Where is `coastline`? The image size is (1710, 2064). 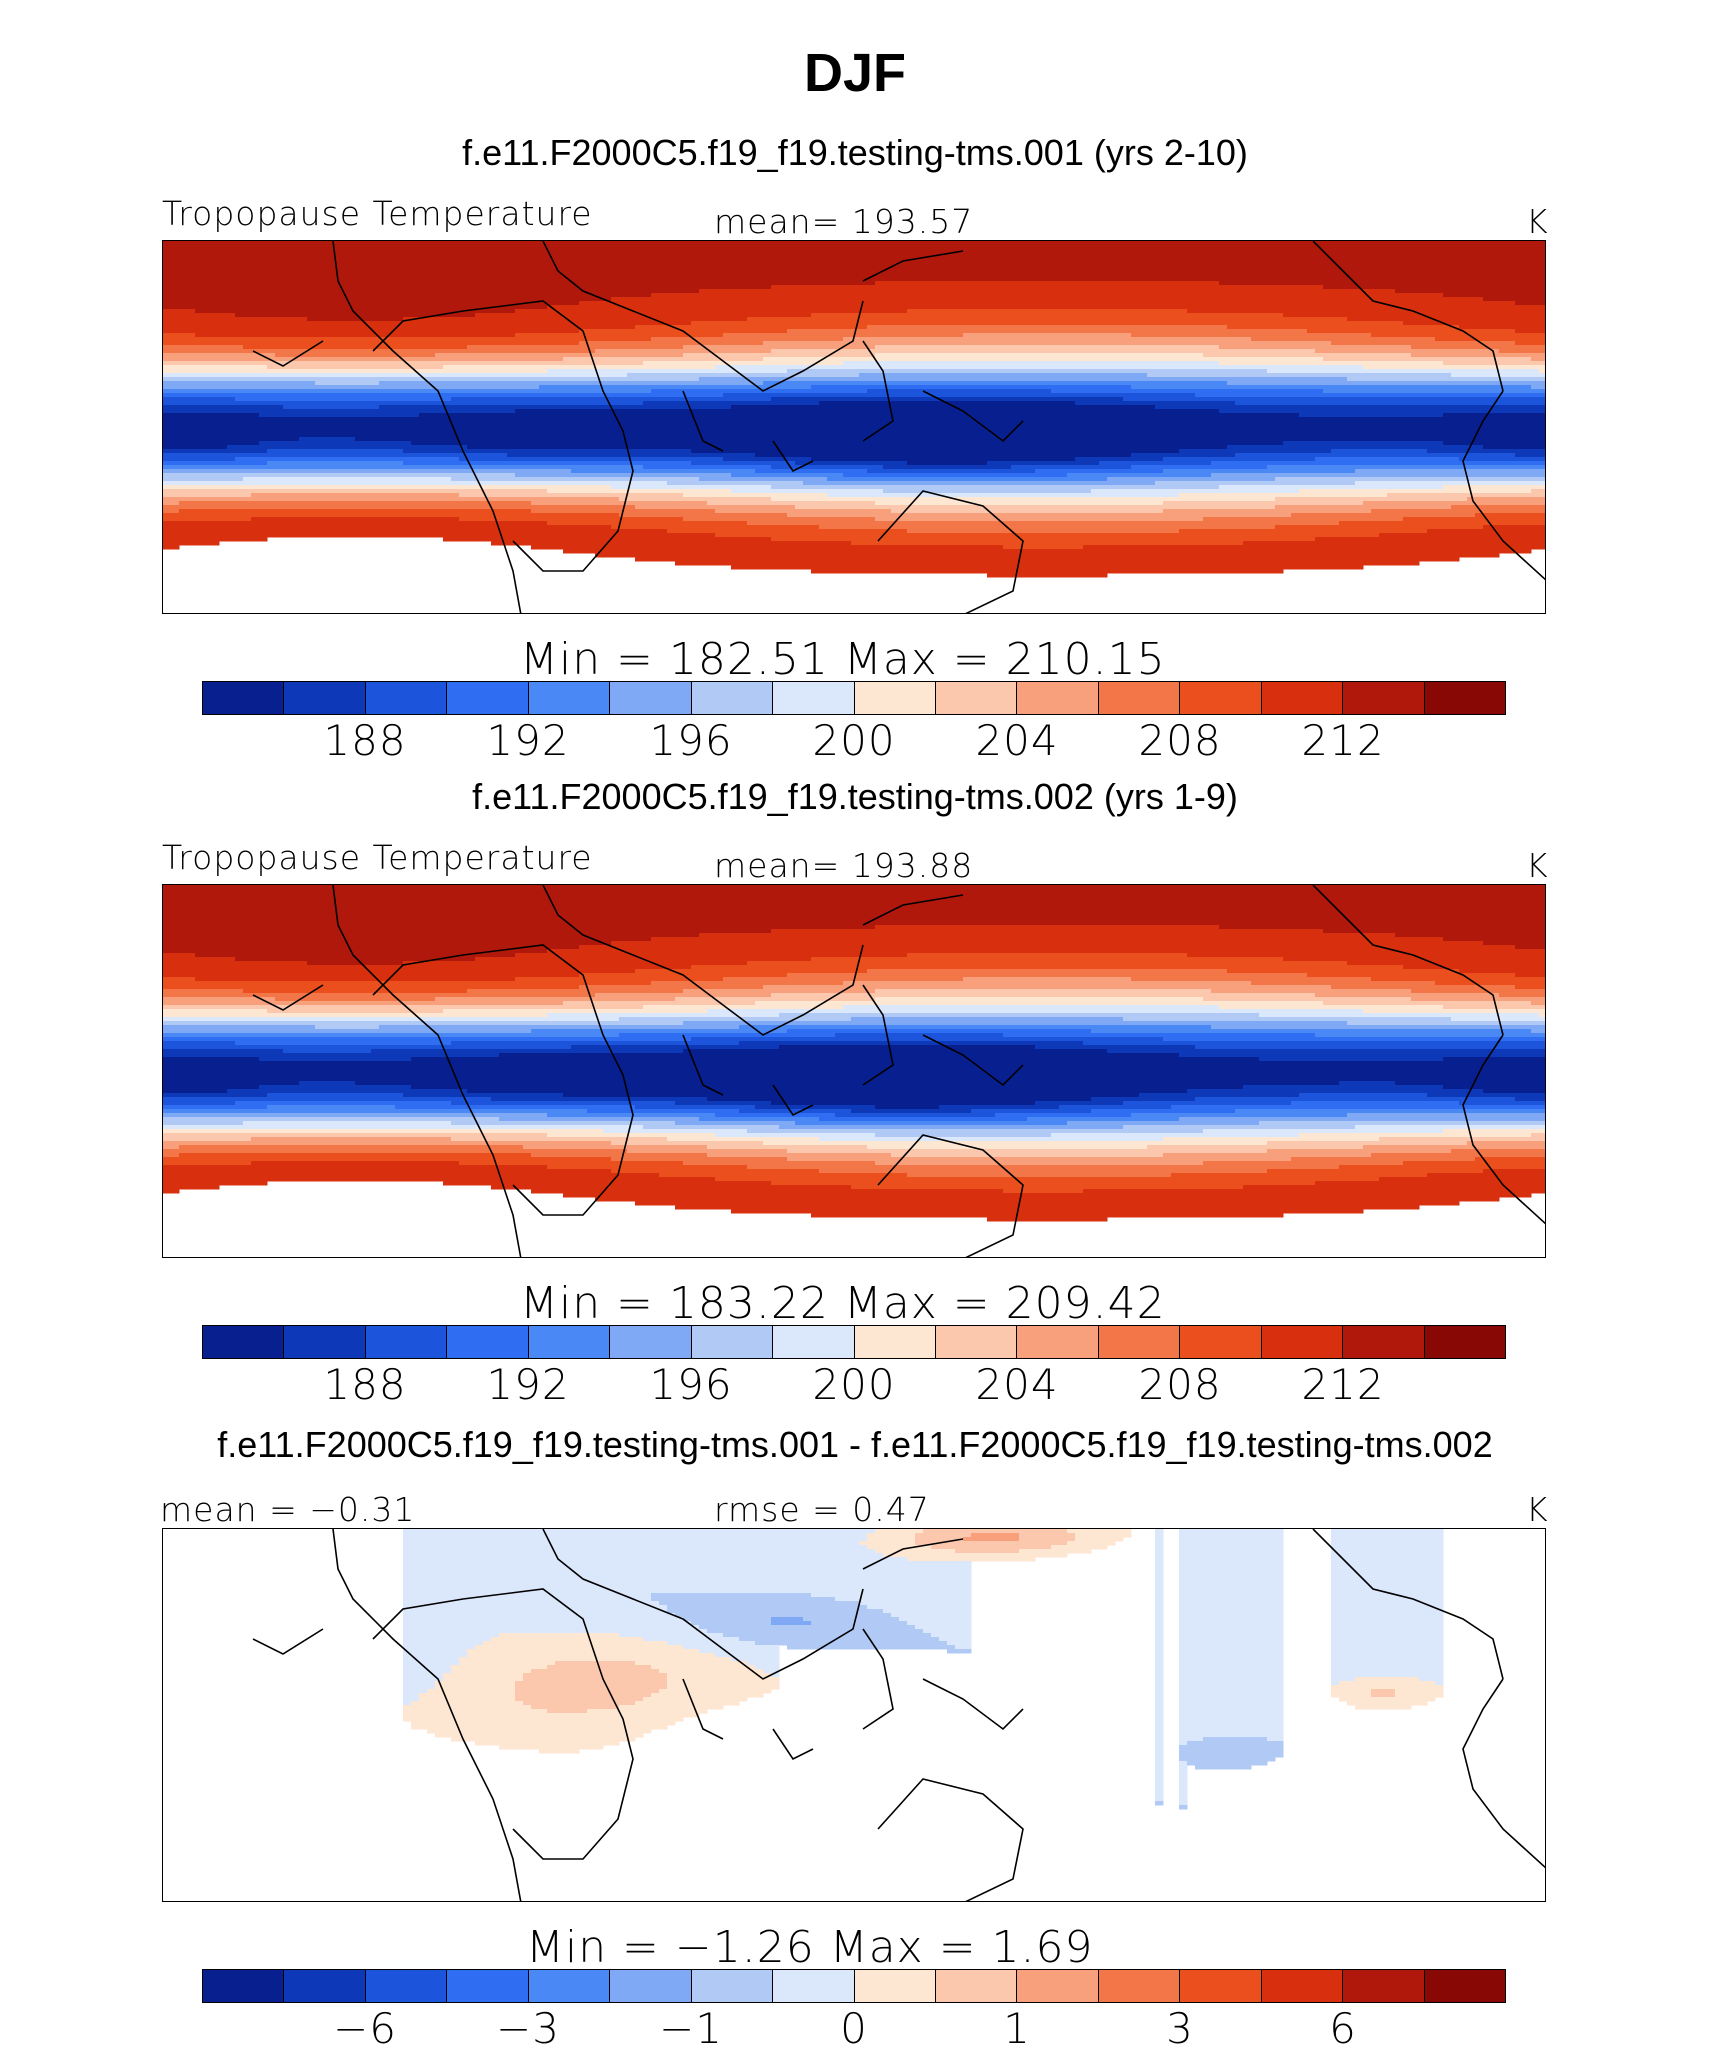
coastline is located at coordinates (427, 427).